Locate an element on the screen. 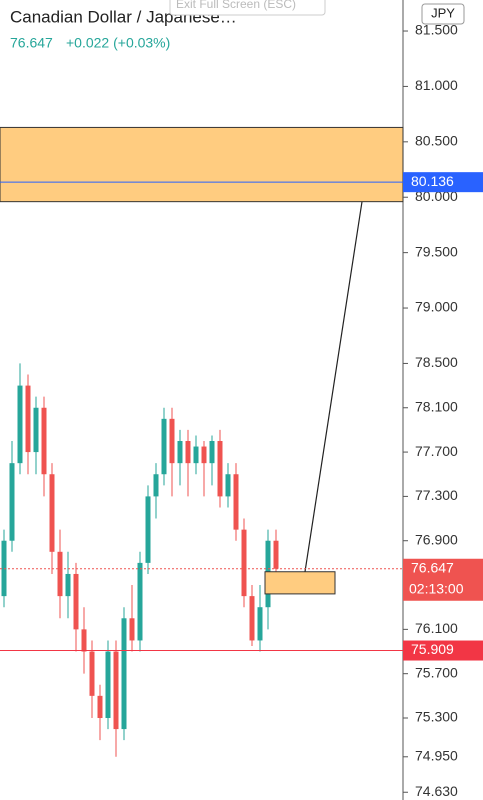 This screenshot has width=483, height=800. supply-zone is located at coordinates (202, 164).